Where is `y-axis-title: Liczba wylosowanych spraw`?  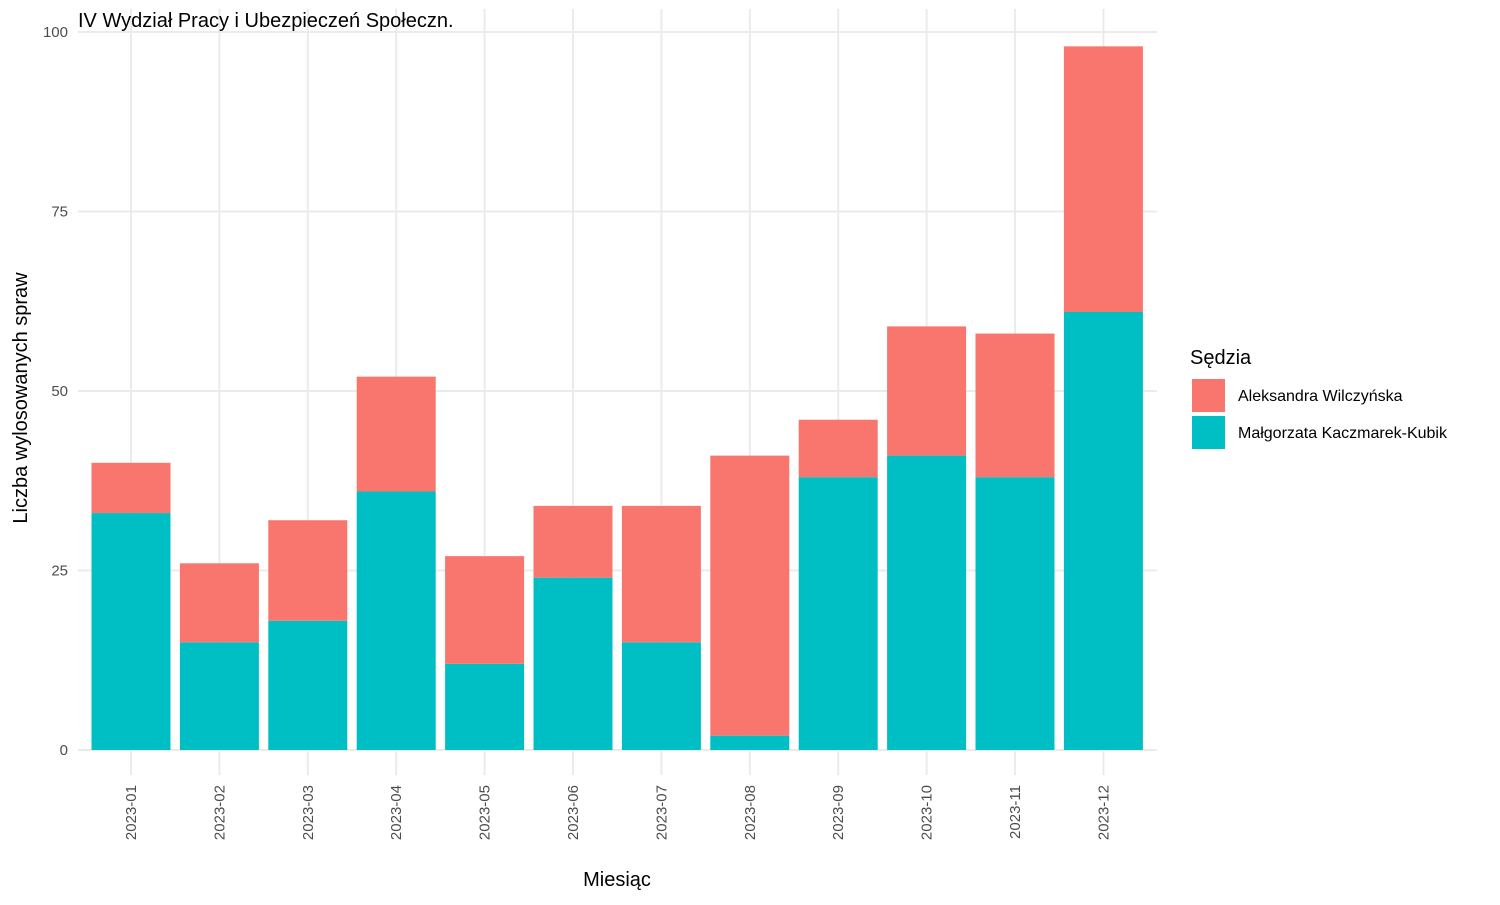 y-axis-title: Liczba wylosowanych spraw is located at coordinates (21, 398).